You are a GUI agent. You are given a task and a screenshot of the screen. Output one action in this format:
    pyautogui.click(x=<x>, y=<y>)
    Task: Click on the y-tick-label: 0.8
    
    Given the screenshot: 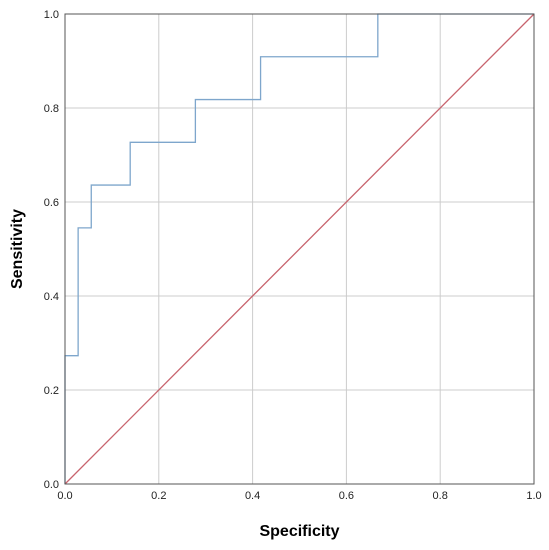 What is the action you would take?
    pyautogui.click(x=51, y=109)
    